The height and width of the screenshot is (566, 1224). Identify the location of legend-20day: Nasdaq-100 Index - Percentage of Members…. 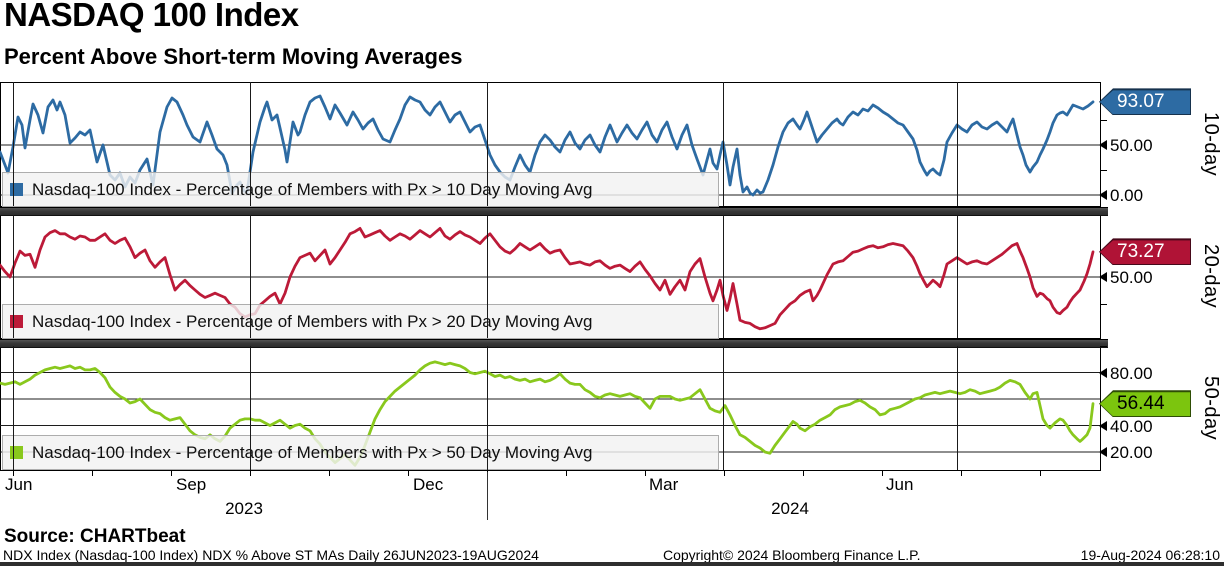
(360, 321).